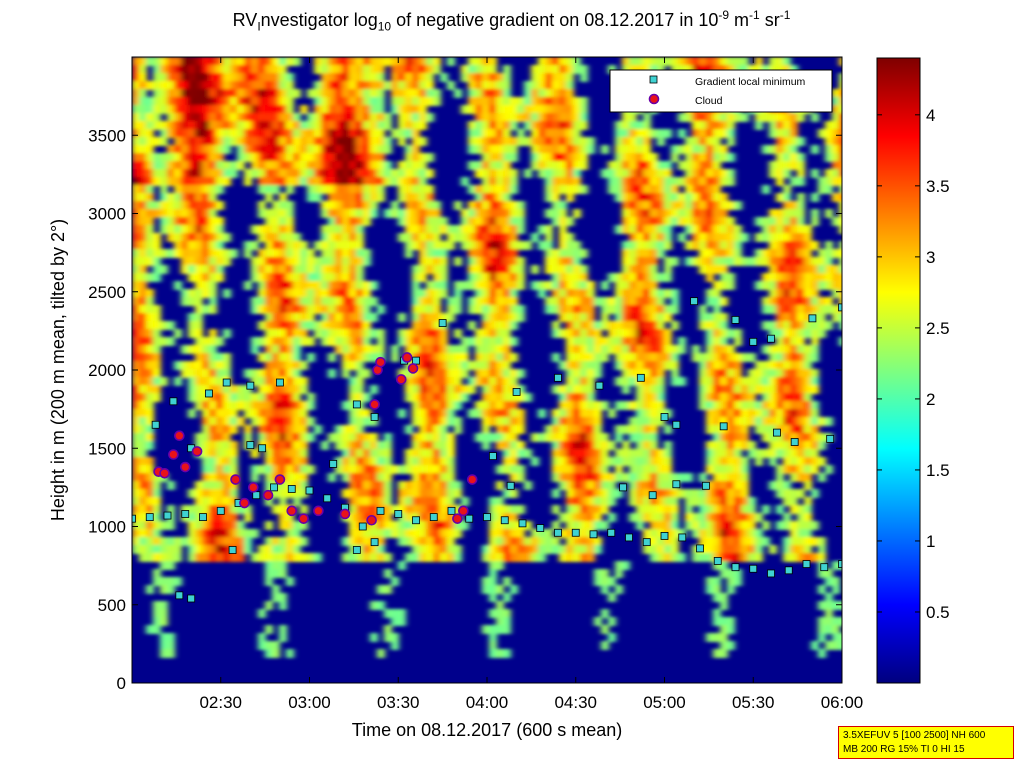 The height and width of the screenshot is (767, 1023). Describe the element at coordinates (640, 377) in the screenshot. I see `gradient-minimum-point` at that location.